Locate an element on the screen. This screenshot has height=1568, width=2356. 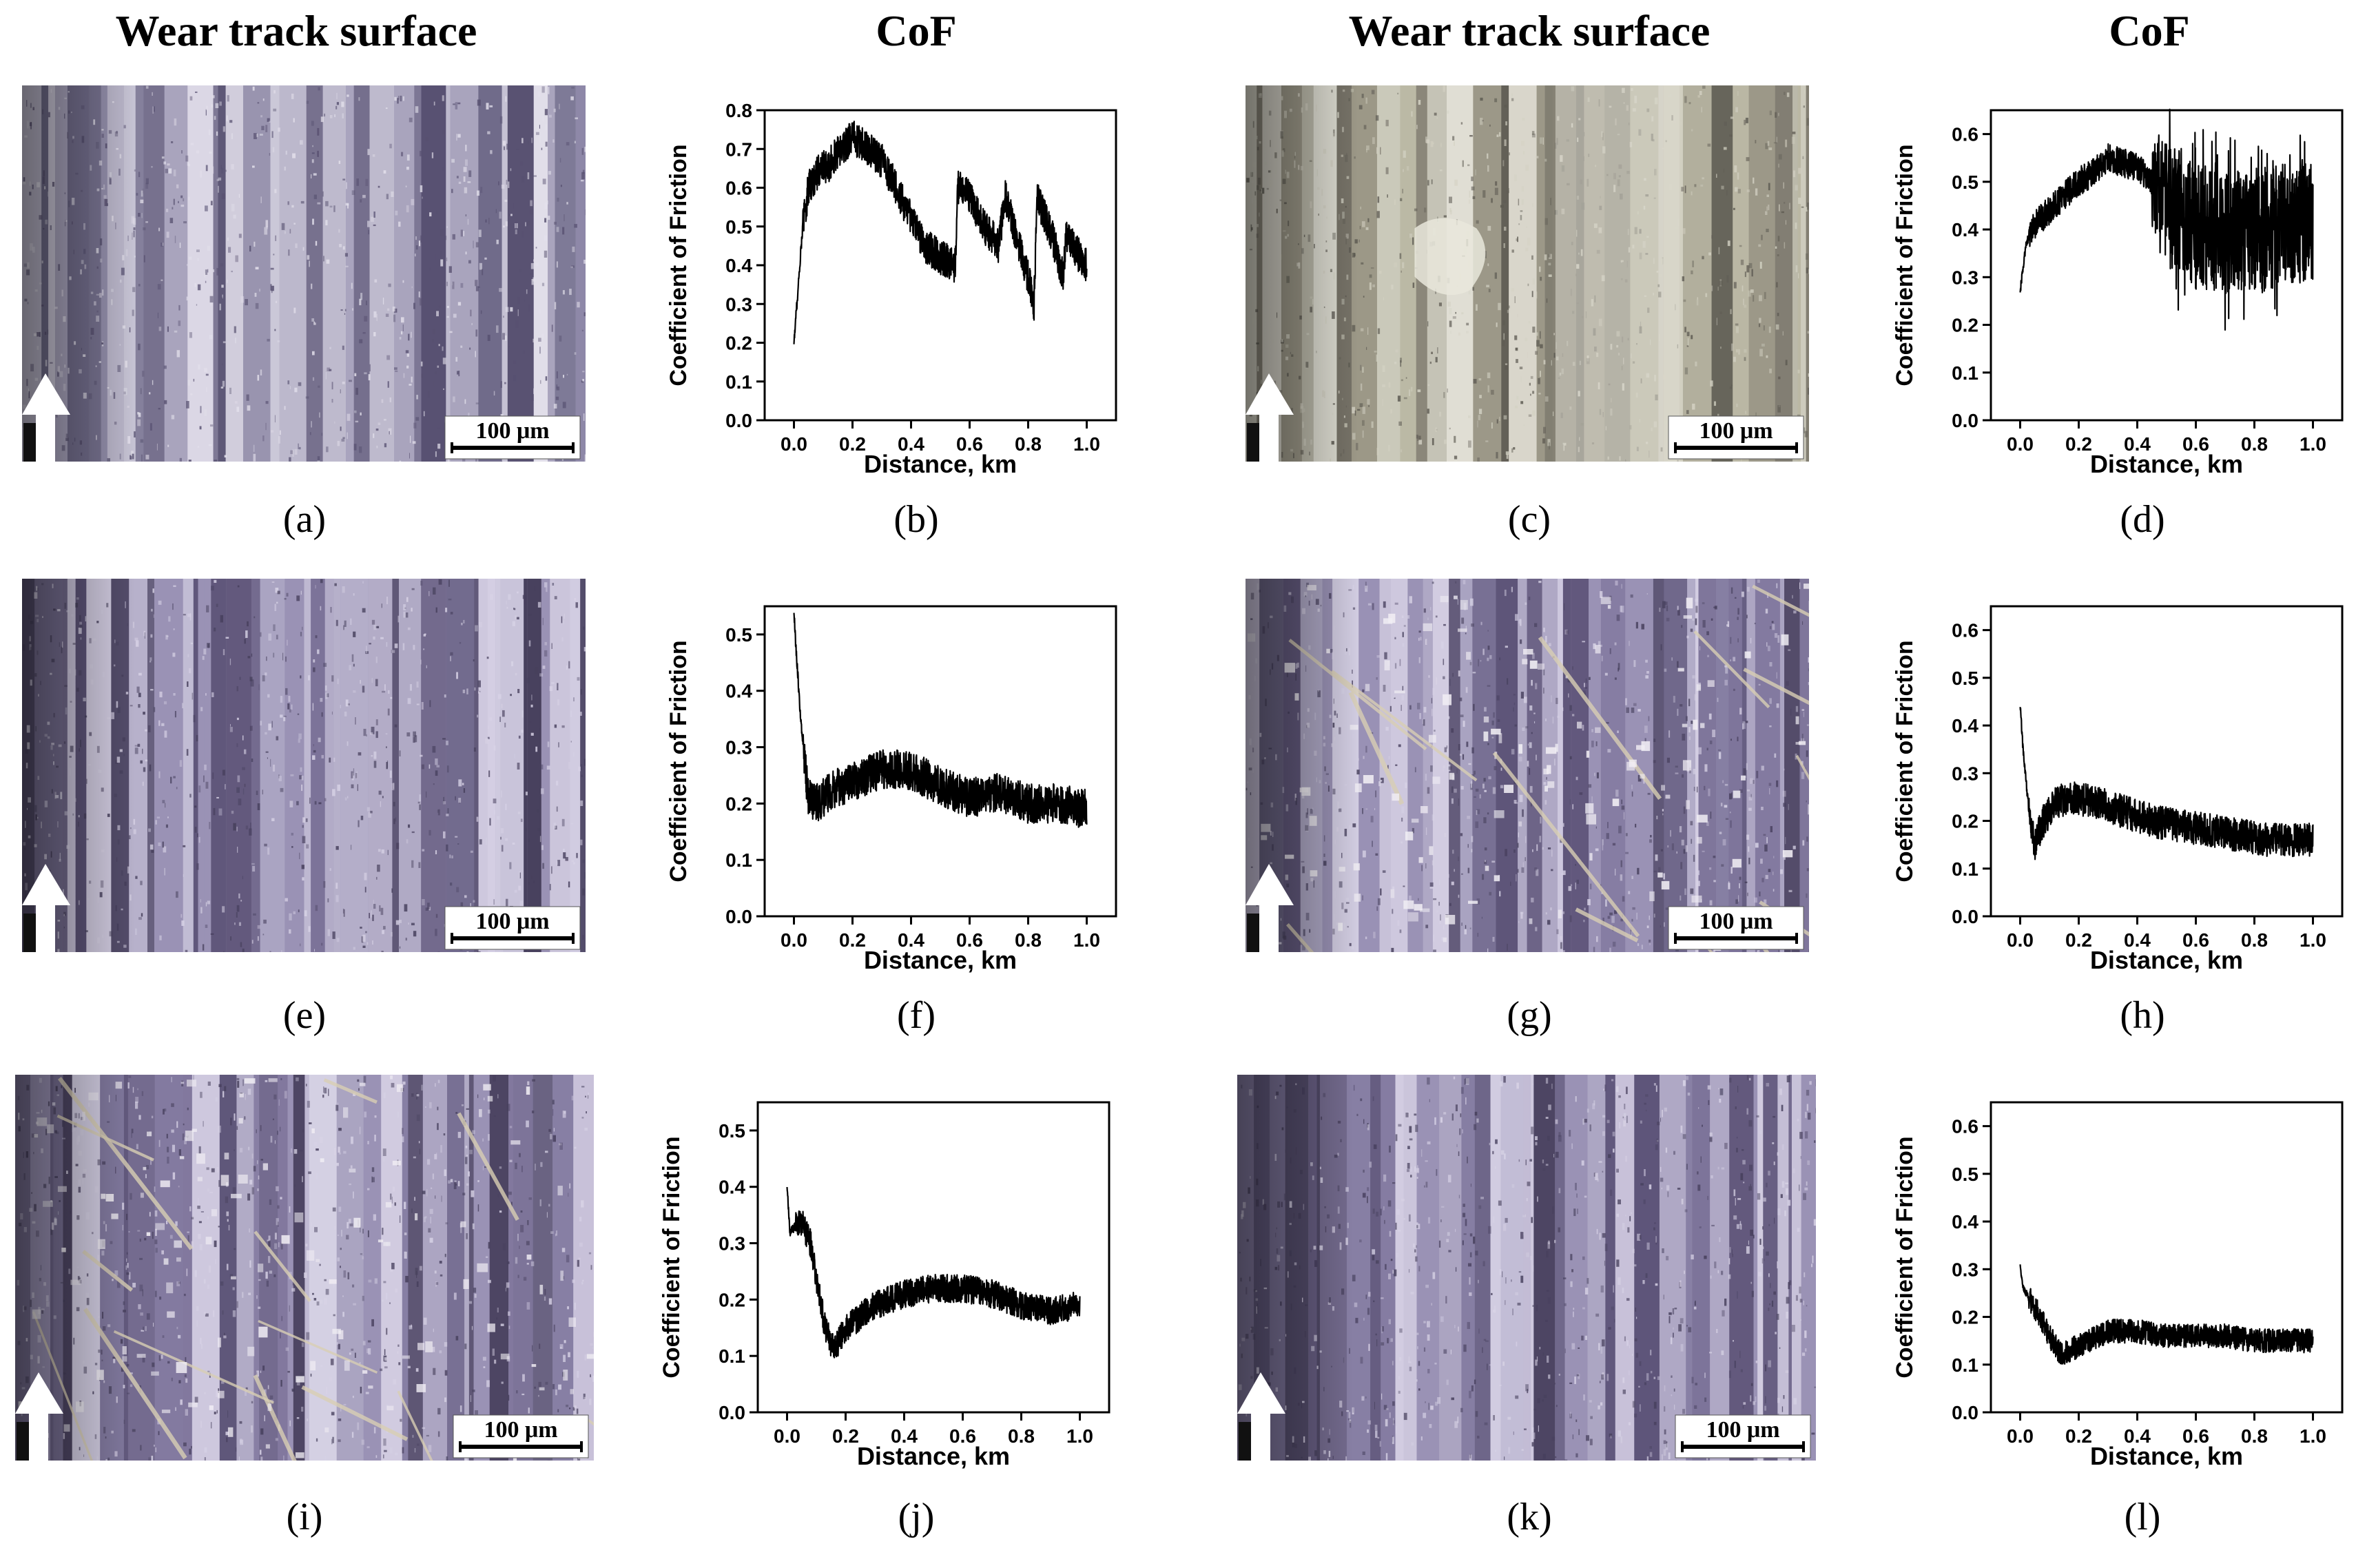
micrograph-c: 100 μm is located at coordinates (1527, 273).